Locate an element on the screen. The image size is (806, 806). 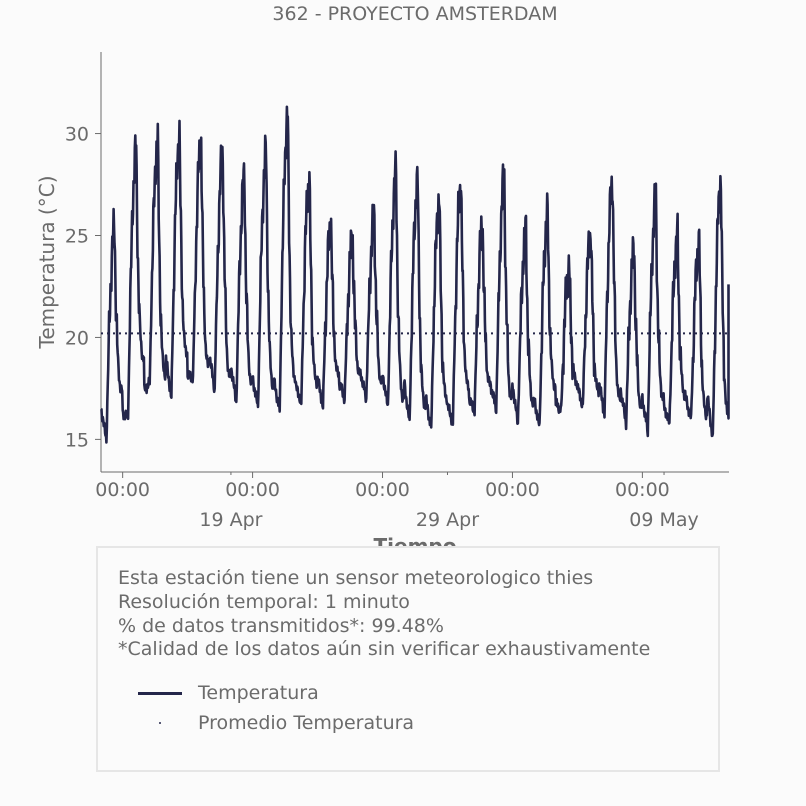
legend-item-promedio: Promedio Temperatura is located at coordinates (276, 723).